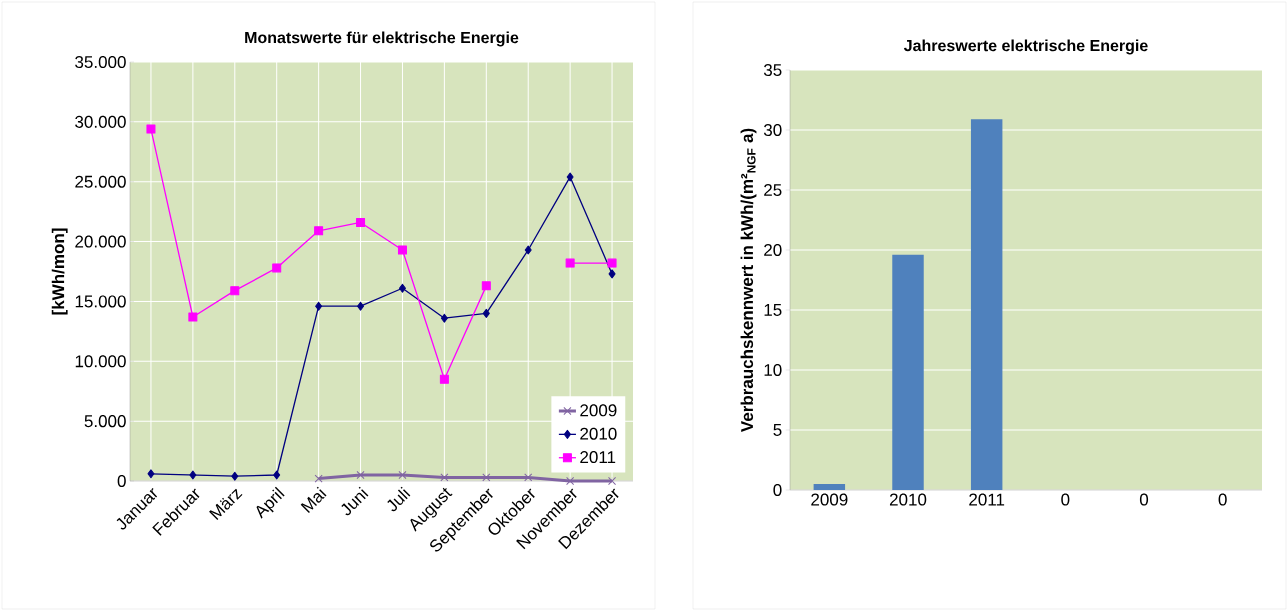 This screenshot has width=1288, height=611. What do you see at coordinates (773, 370) in the screenshot?
I see `y-tick-label: 10` at bounding box center [773, 370].